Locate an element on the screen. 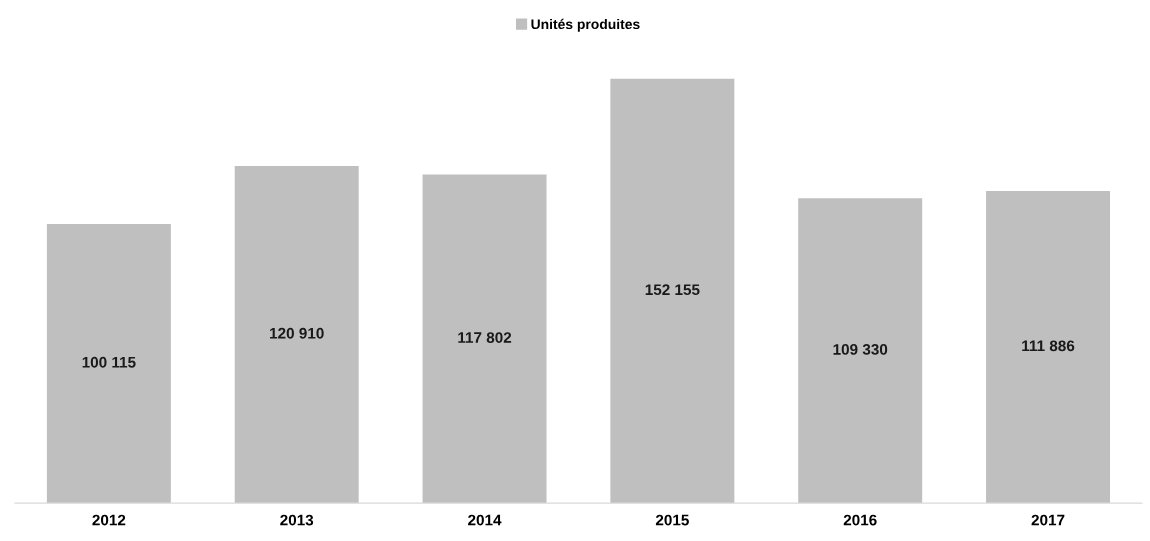  x-tick-label: 2014 is located at coordinates (485, 520).